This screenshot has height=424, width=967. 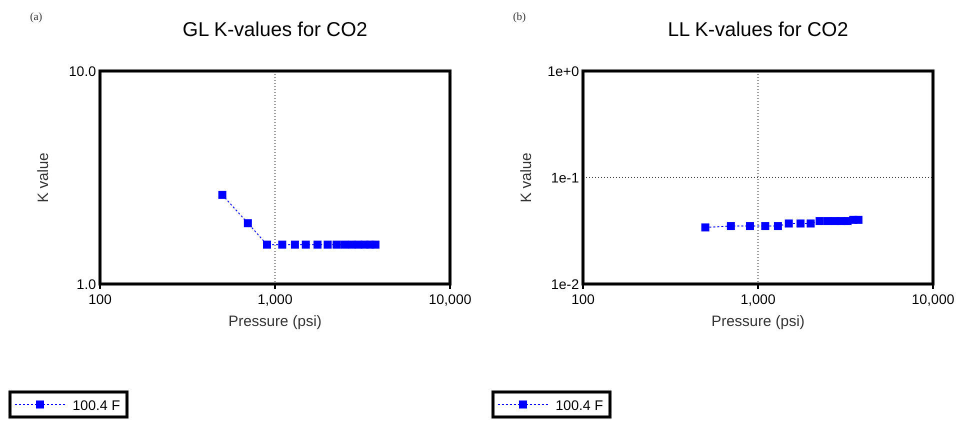 What do you see at coordinates (36, 17) in the screenshot?
I see `text: (a)` at bounding box center [36, 17].